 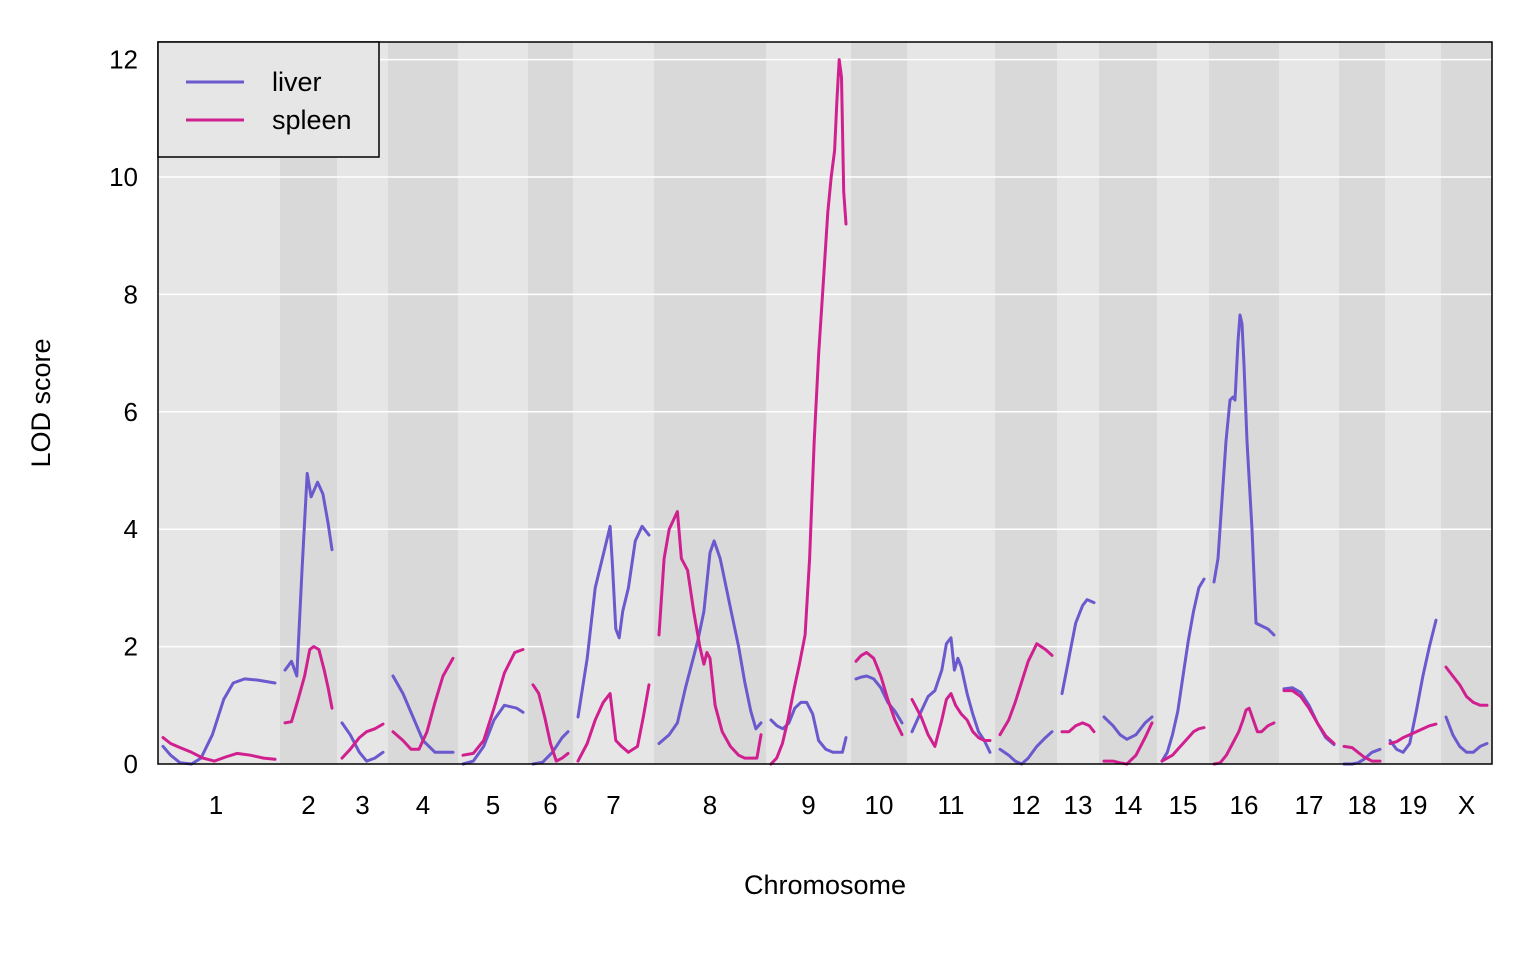 I want to click on x-tick-label-chr-12: 12, so click(x=1026, y=805).